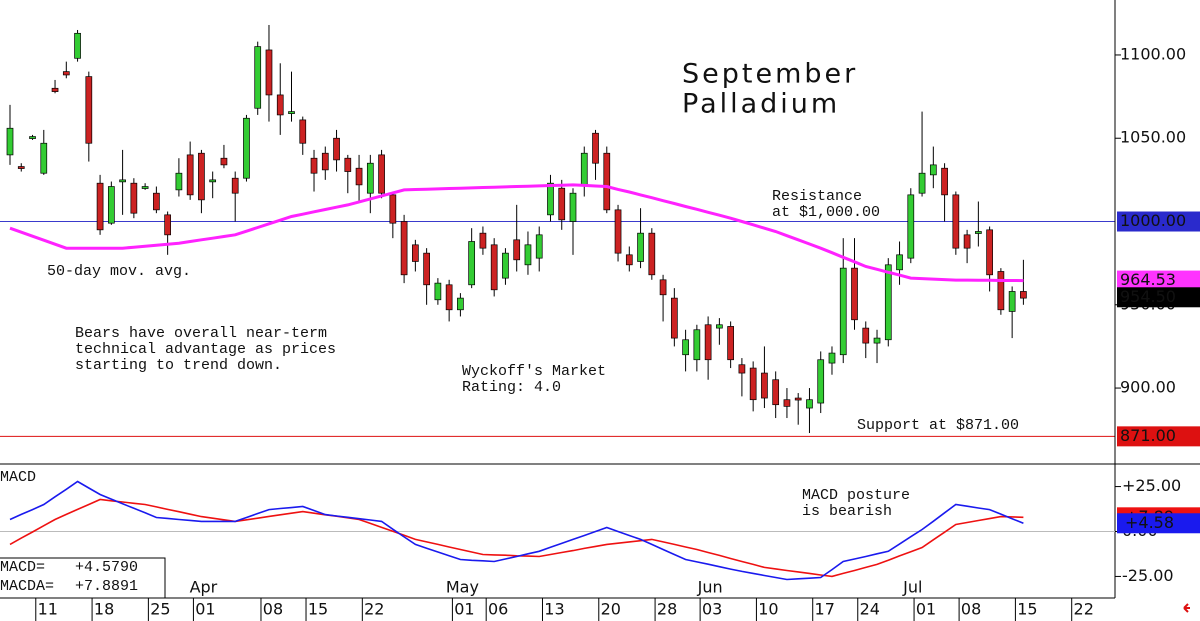  I want to click on macd-box, so click(1158, 523).